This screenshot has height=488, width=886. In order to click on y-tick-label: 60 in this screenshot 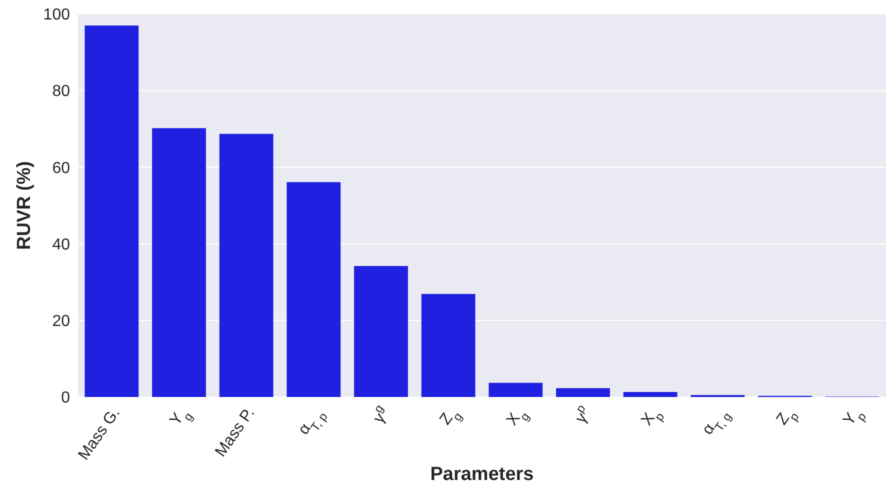, I will do `click(61, 168)`.